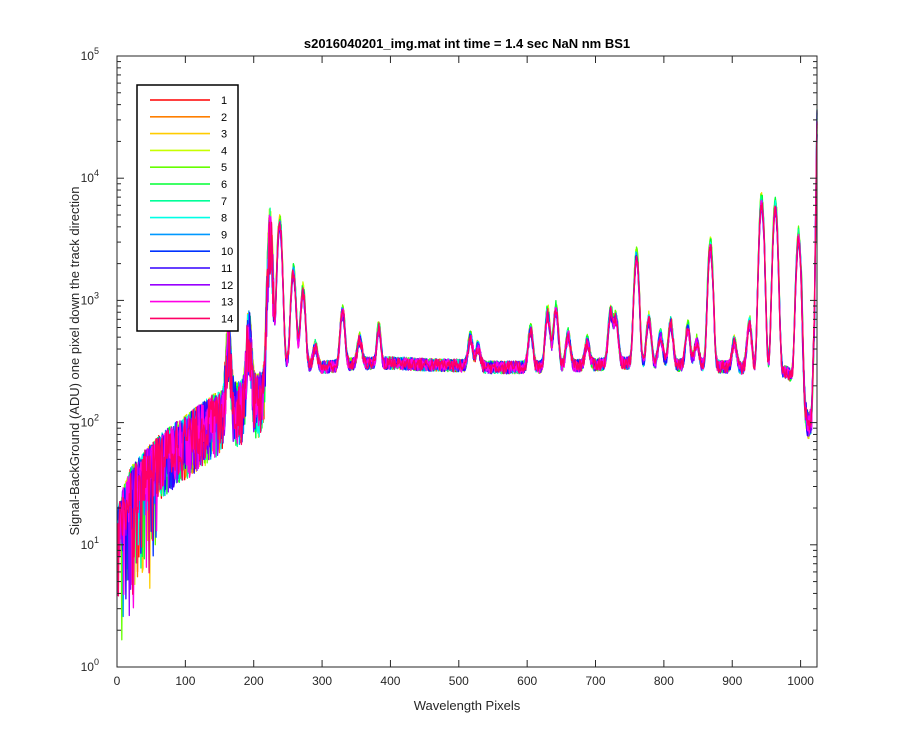 The image size is (900, 750). Describe the element at coordinates (96, 418) in the screenshot. I see `y-tick-exponent: 2` at that location.